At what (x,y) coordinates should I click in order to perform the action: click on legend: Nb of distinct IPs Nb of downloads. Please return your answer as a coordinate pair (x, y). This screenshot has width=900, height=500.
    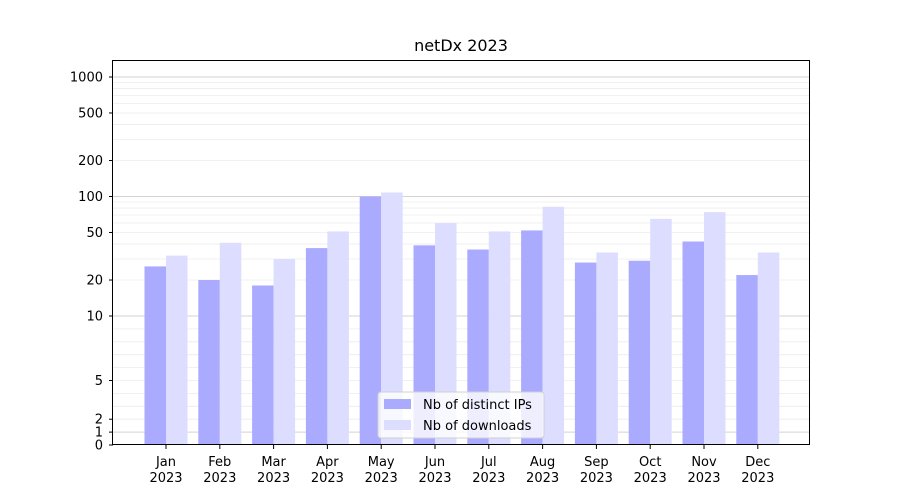
    Looking at the image, I should click on (461, 415).